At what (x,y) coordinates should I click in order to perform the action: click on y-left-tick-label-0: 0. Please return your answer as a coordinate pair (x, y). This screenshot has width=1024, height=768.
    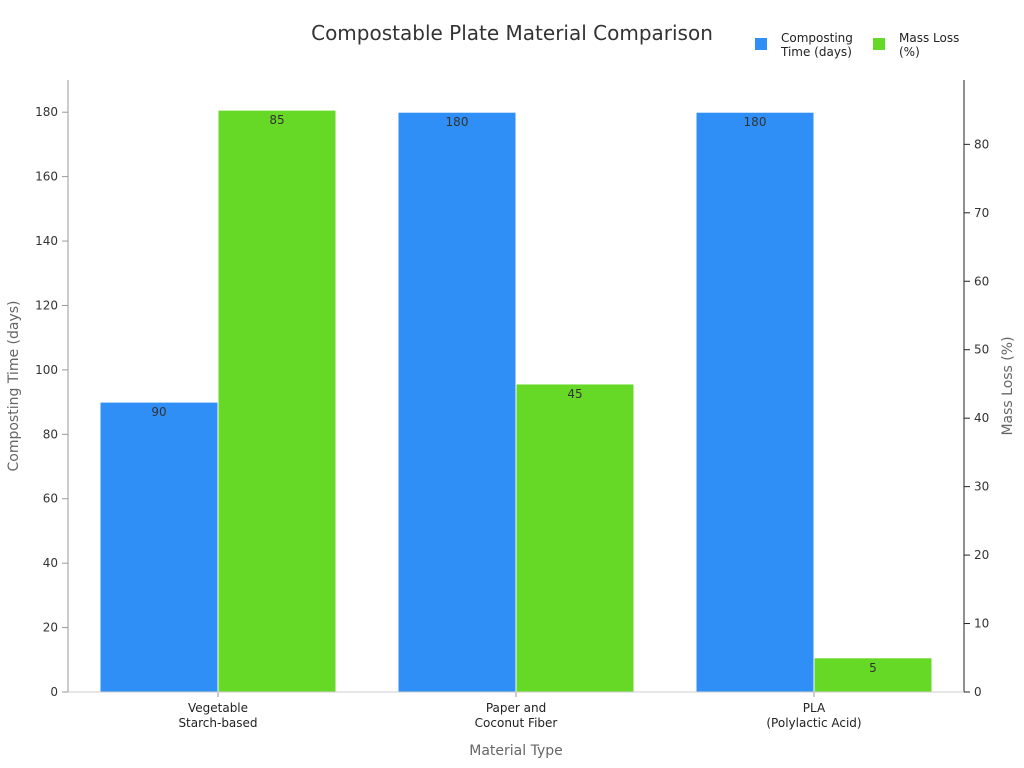
    Looking at the image, I should click on (54, 692).